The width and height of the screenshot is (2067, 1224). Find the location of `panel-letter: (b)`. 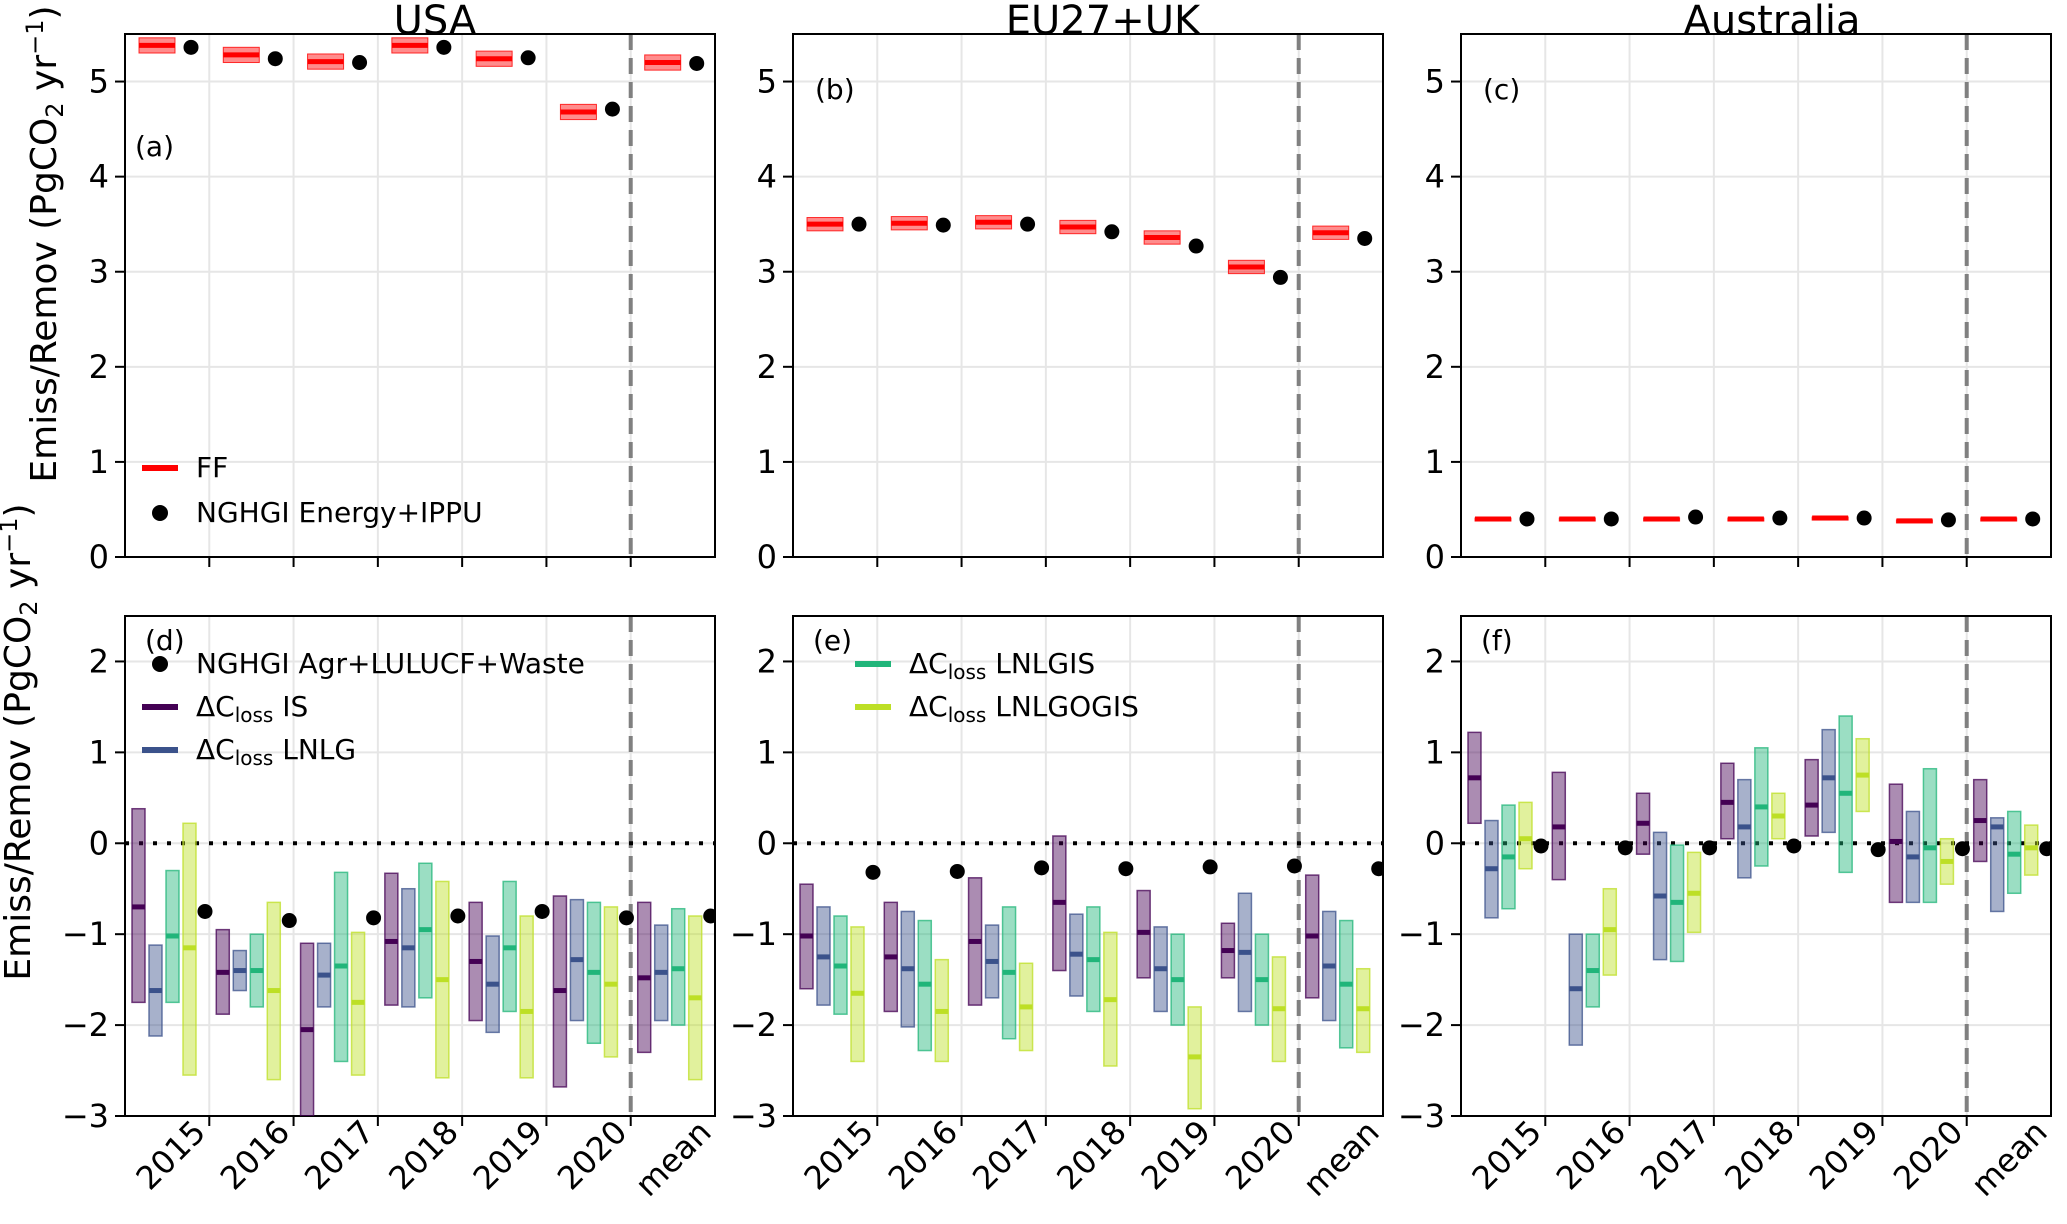

panel-letter: (b) is located at coordinates (835, 89).